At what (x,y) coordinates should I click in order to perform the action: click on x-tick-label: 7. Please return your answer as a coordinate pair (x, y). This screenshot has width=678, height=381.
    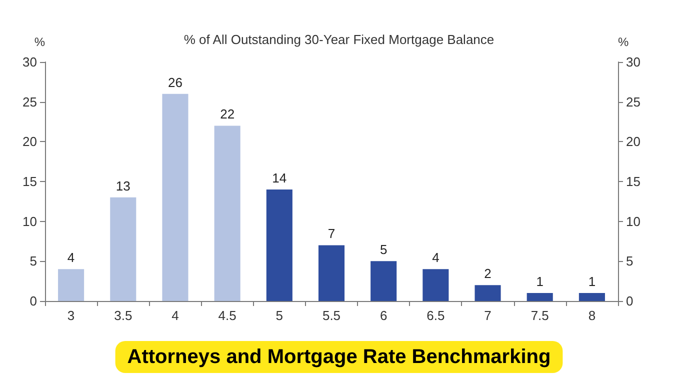
    Looking at the image, I should click on (488, 315).